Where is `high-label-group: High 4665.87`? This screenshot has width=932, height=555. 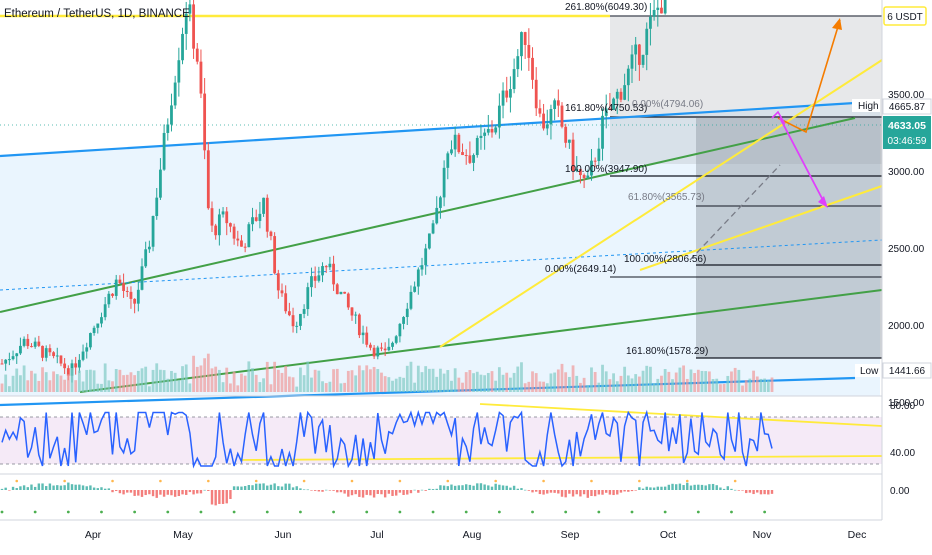
high-label-group: High 4665.87 is located at coordinates (892, 106).